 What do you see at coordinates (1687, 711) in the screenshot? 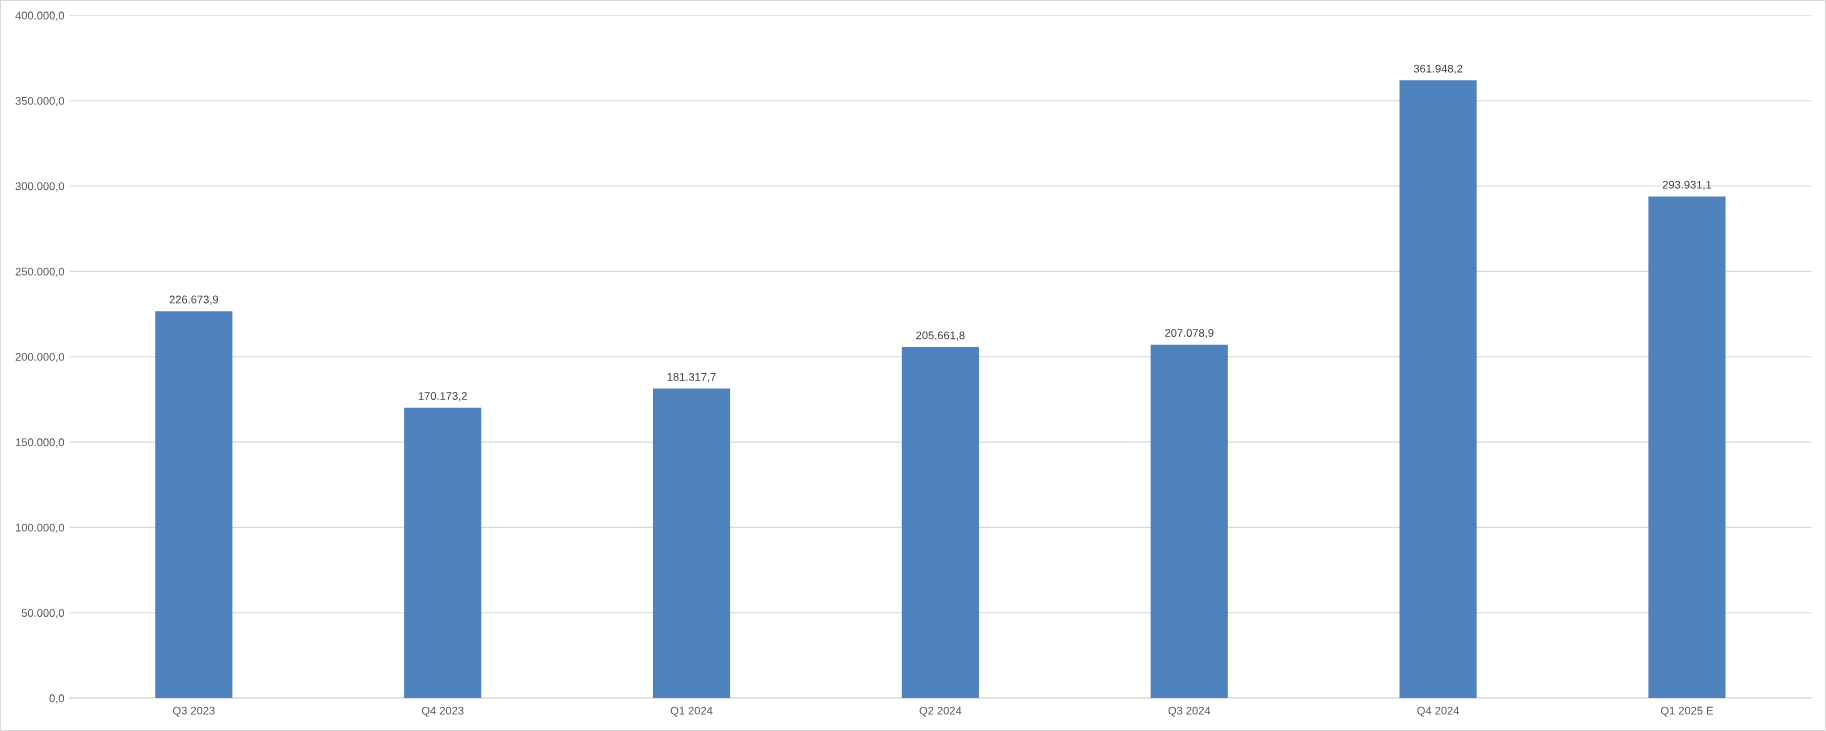
I see `x-tick-label: Q1 2025 E` at bounding box center [1687, 711].